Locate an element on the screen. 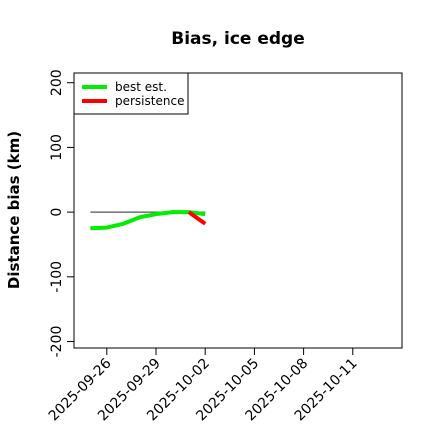 This screenshot has width=440, height=440. series-line-best-est is located at coordinates (148, 220).